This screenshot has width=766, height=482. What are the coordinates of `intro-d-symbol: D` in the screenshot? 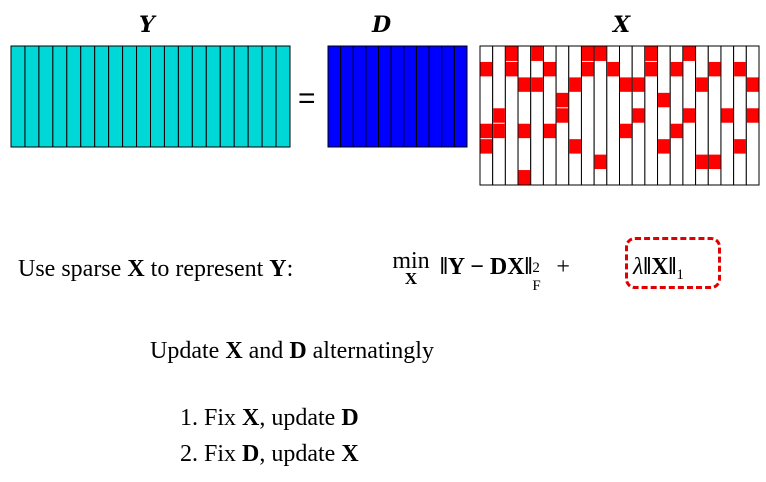 It's located at (298, 351).